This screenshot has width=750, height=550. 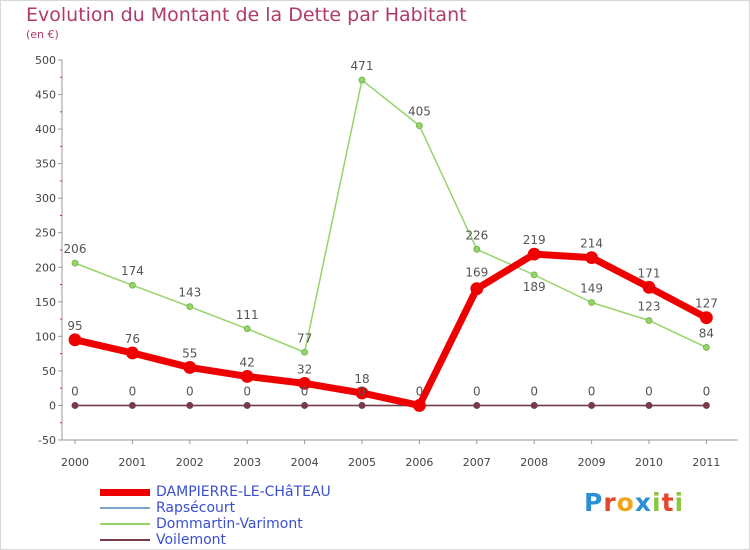 I want to click on y-tick-label-0: 0, so click(x=52, y=405).